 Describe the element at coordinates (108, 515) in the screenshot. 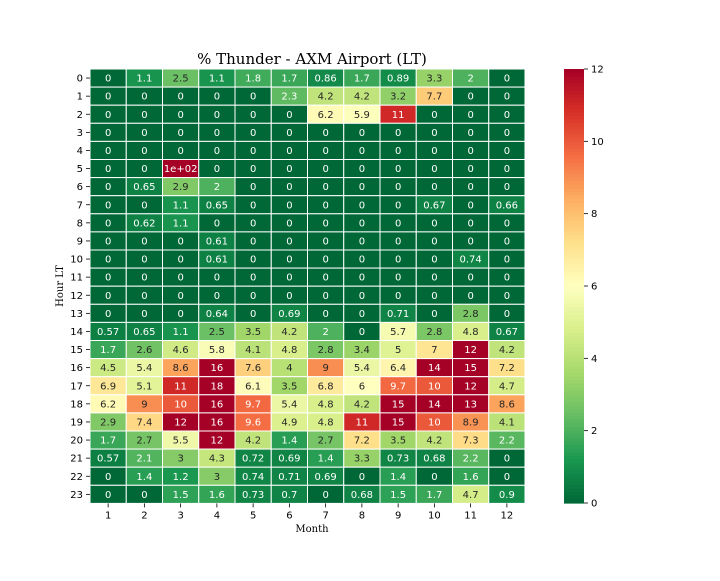

I see `x-tick-label: 1` at that location.